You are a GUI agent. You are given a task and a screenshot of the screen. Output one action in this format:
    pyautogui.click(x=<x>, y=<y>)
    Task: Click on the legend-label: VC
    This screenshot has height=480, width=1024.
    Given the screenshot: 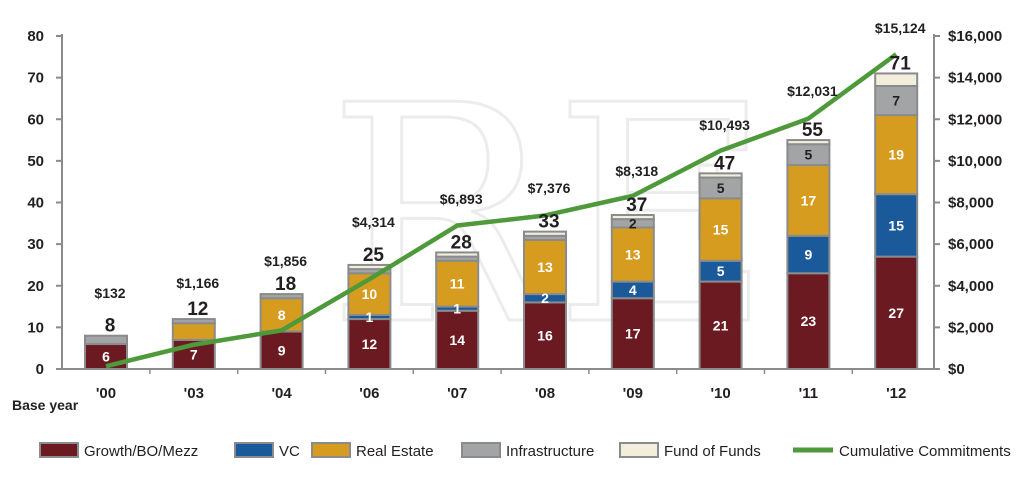 What is the action you would take?
    pyautogui.click(x=289, y=451)
    